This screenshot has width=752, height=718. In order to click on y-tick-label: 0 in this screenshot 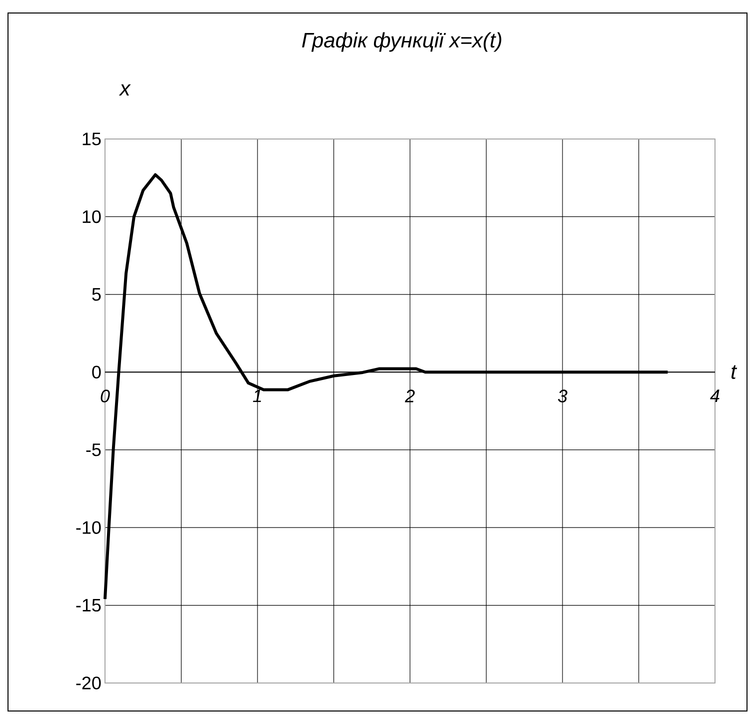, I will do `click(96, 372)`.